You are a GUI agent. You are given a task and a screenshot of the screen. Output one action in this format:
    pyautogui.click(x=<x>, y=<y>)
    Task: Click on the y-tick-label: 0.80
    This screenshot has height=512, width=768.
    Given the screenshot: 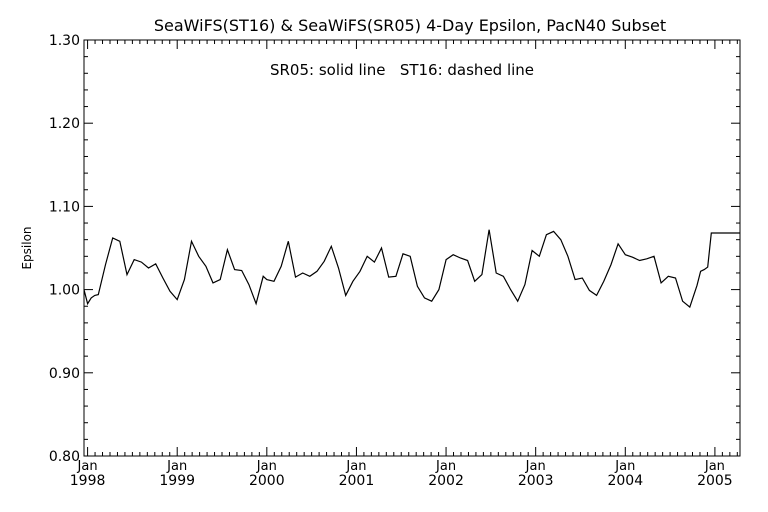 What is the action you would take?
    pyautogui.click(x=64, y=457)
    